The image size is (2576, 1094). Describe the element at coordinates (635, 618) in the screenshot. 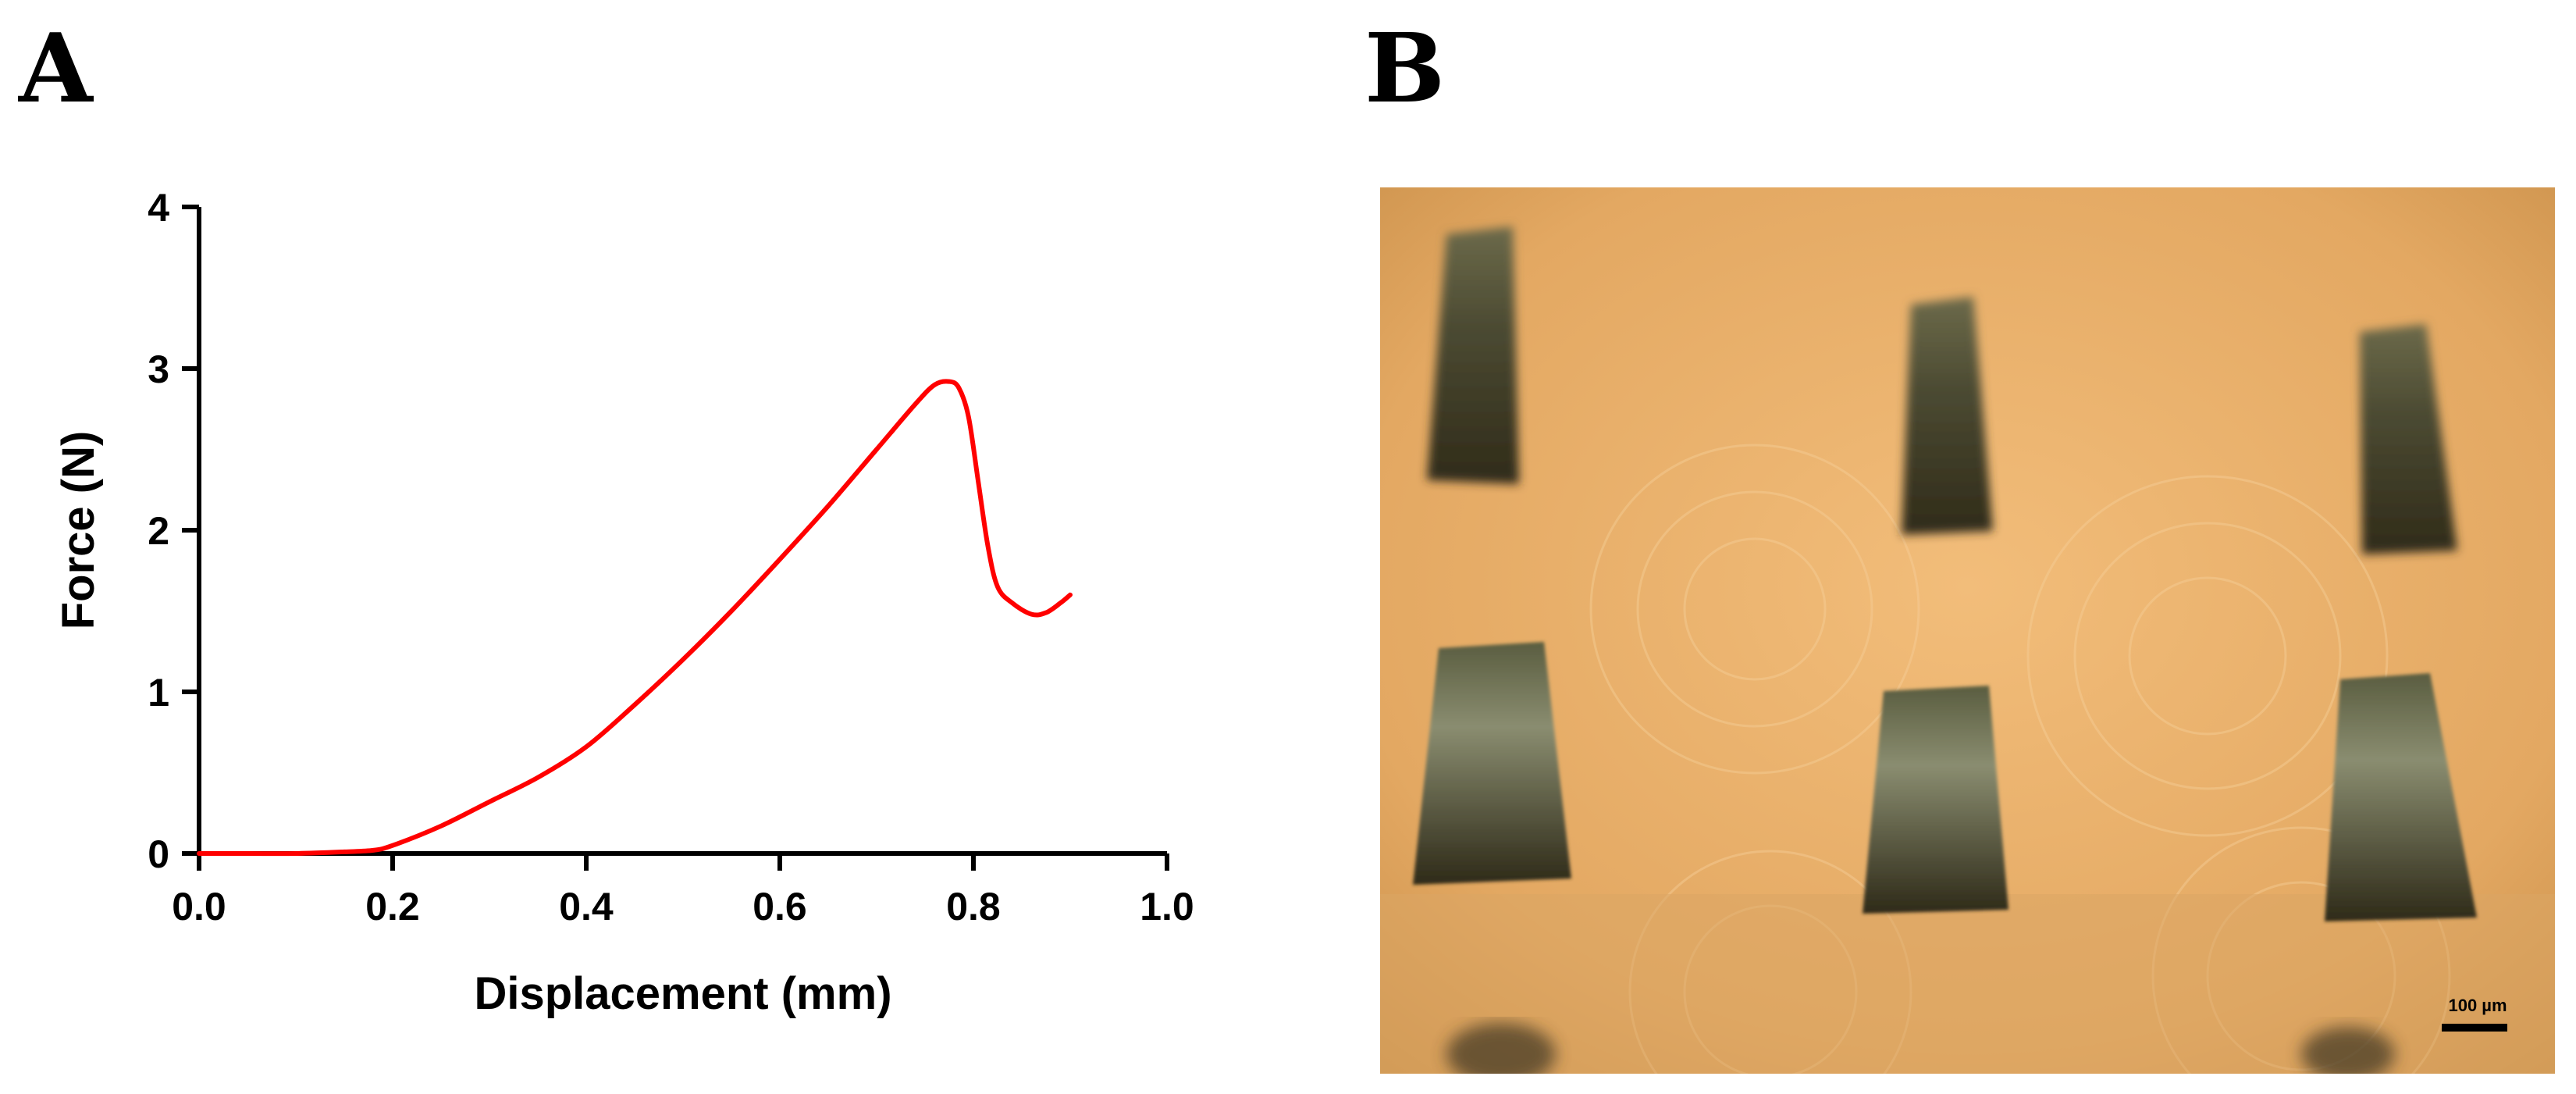

I see `force-curve-line` at that location.